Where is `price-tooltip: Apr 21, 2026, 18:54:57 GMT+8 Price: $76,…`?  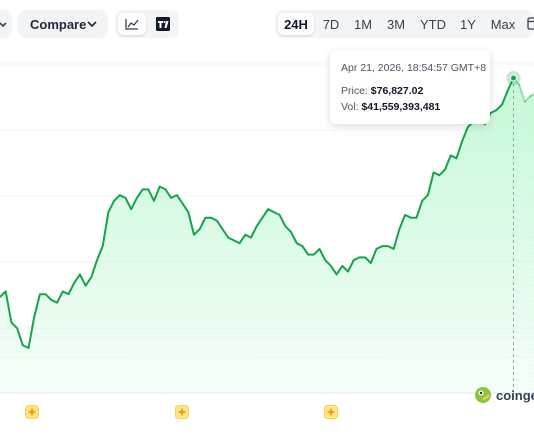 price-tooltip: Apr 21, 2026, 18:54:57 GMT+8 Price: $76,… is located at coordinates (410, 87).